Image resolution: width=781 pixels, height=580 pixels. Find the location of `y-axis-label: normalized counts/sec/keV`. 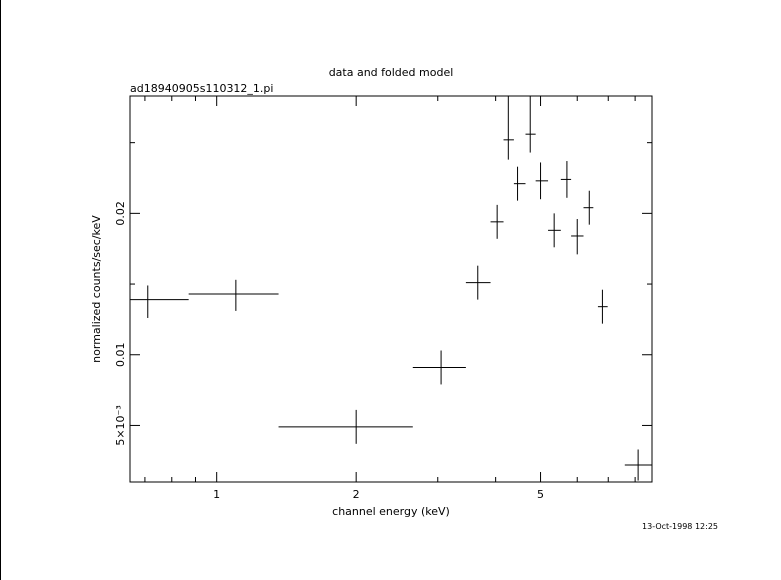

y-axis-label: normalized counts/sec/keV is located at coordinates (96, 289).